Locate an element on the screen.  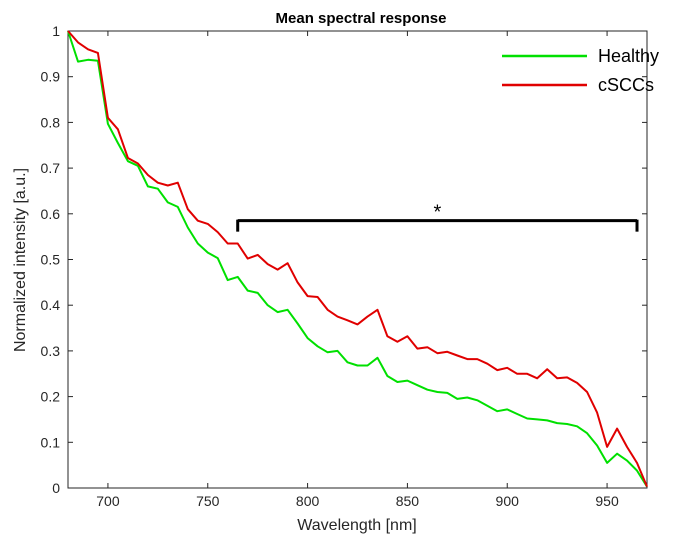
y-tick-label: 0.4 is located at coordinates (51, 305).